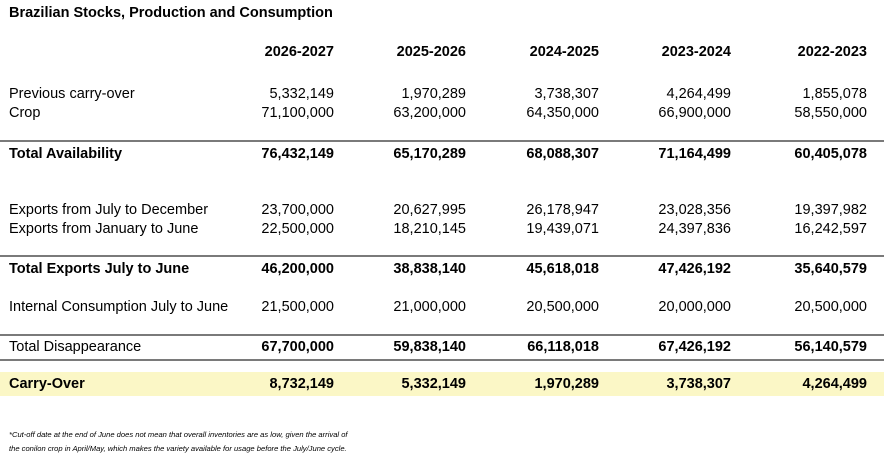 The width and height of the screenshot is (886, 465). What do you see at coordinates (25, 113) in the screenshot?
I see `row-label: Crop` at bounding box center [25, 113].